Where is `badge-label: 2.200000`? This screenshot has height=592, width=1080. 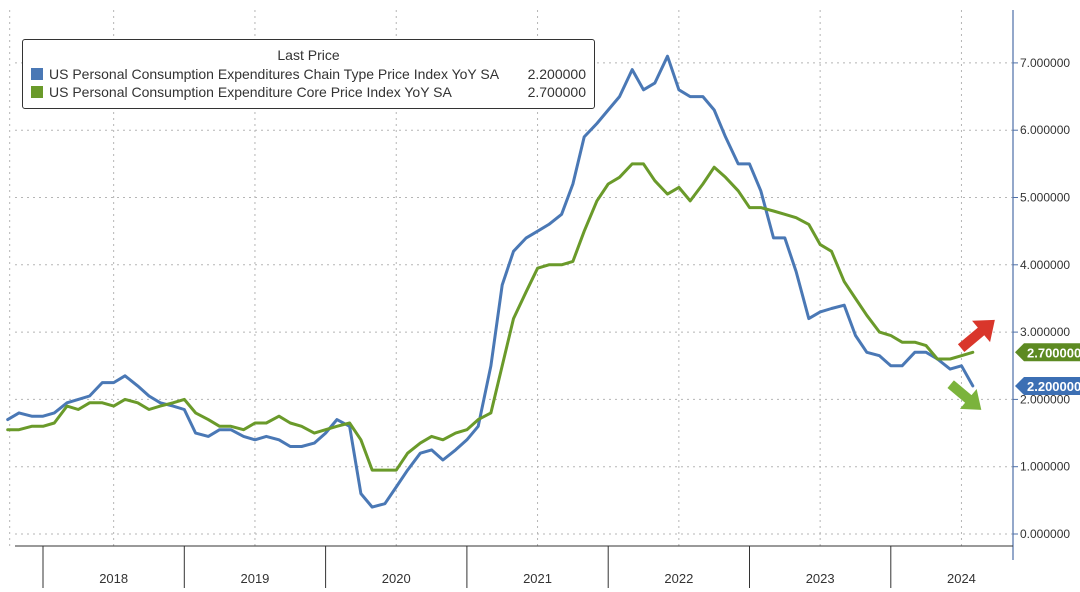 badge-label: 2.200000 is located at coordinates (1053, 386).